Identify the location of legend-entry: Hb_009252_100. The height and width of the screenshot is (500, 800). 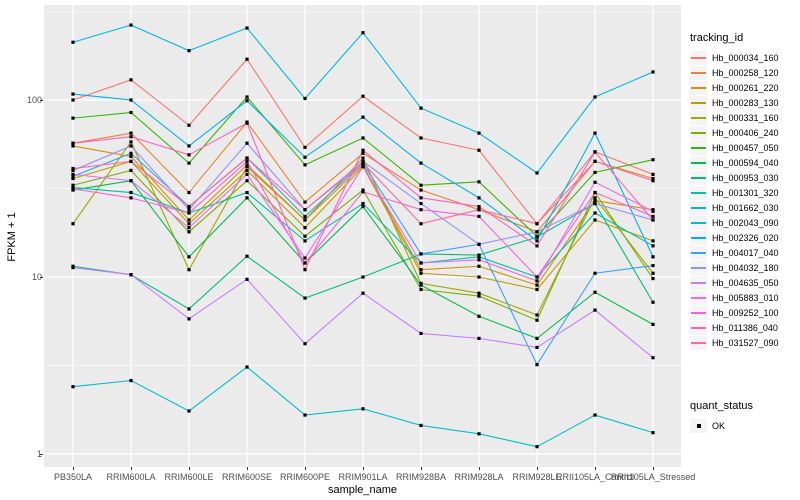
(744, 312).